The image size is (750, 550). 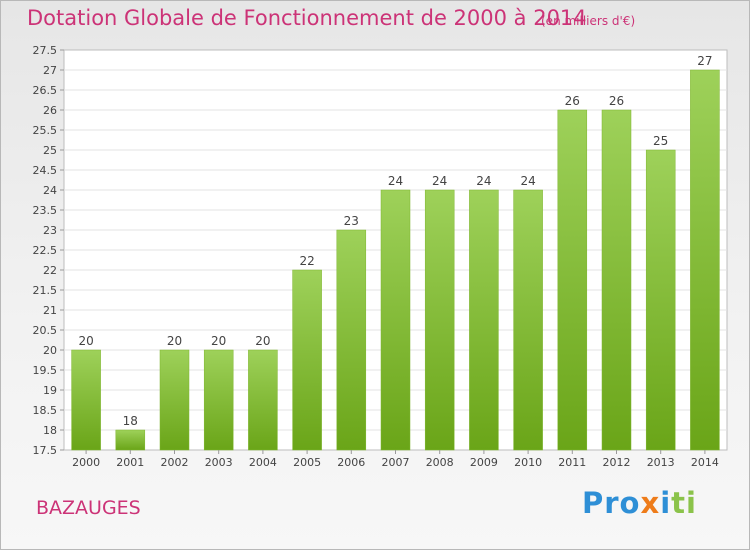 I want to click on y-tick-label: 20.5, so click(x=45, y=330).